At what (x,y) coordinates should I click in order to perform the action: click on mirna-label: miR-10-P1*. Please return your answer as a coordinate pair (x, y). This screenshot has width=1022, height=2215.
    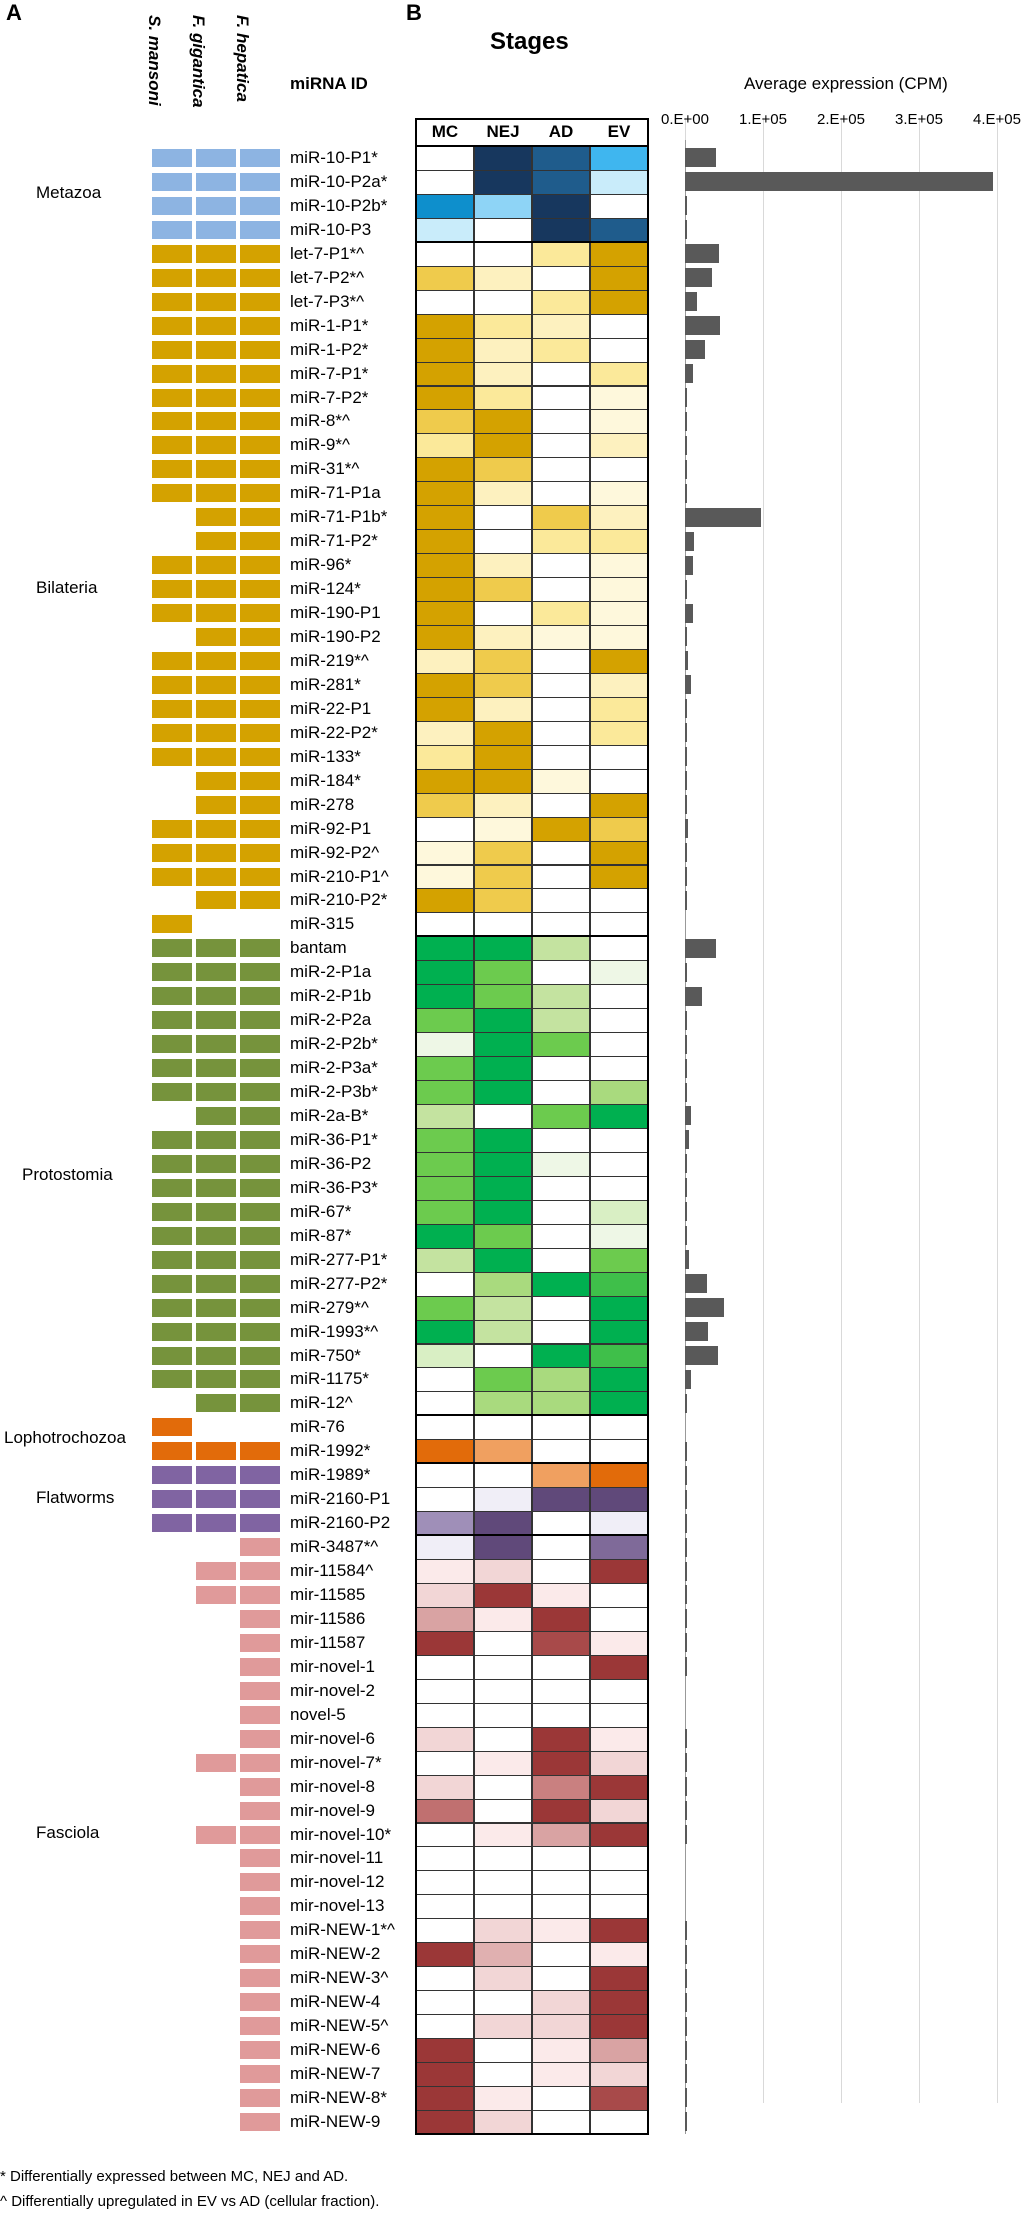
    Looking at the image, I should click on (334, 157).